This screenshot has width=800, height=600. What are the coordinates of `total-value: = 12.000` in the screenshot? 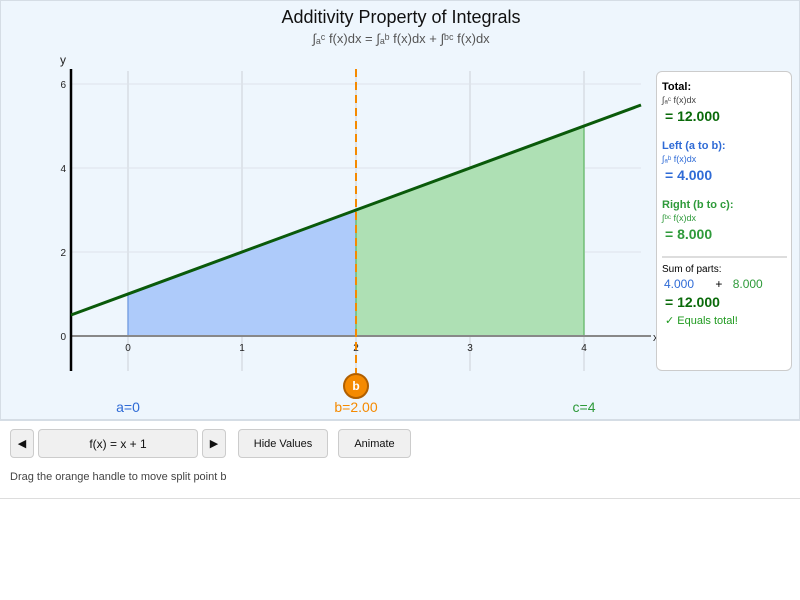 It's located at (692, 116).